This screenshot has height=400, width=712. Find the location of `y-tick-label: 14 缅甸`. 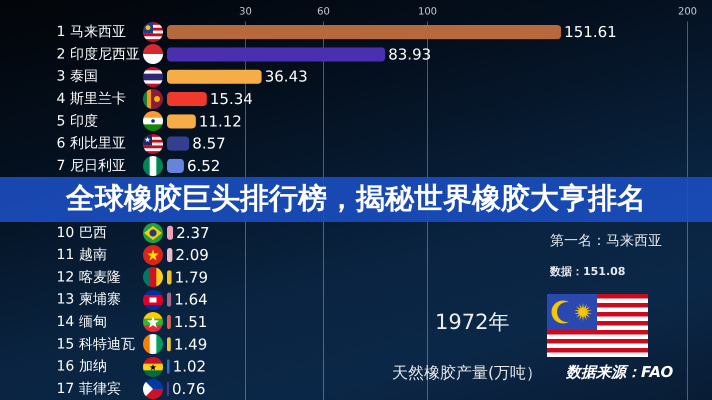

y-tick-label: 14 缅甸 is located at coordinates (81, 322).